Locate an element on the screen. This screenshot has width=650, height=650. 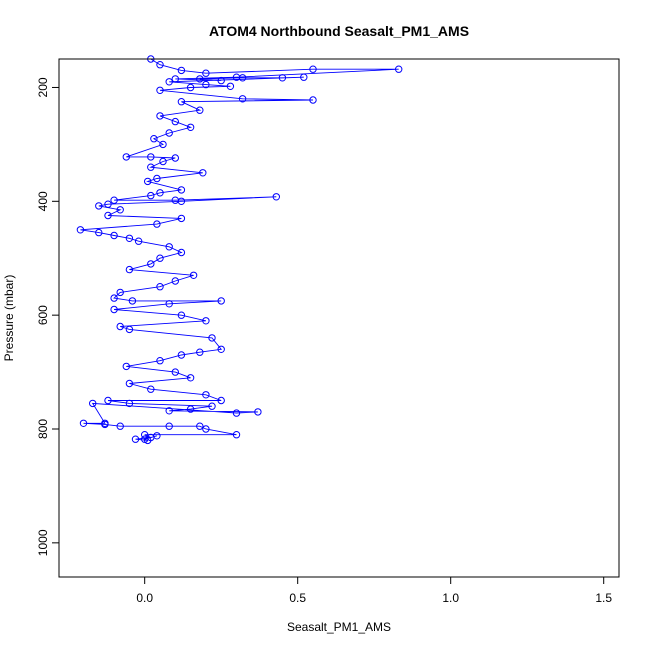
chart-title: ATOM4 Northbound Seasalt_PM1_AMS is located at coordinates (339, 31).